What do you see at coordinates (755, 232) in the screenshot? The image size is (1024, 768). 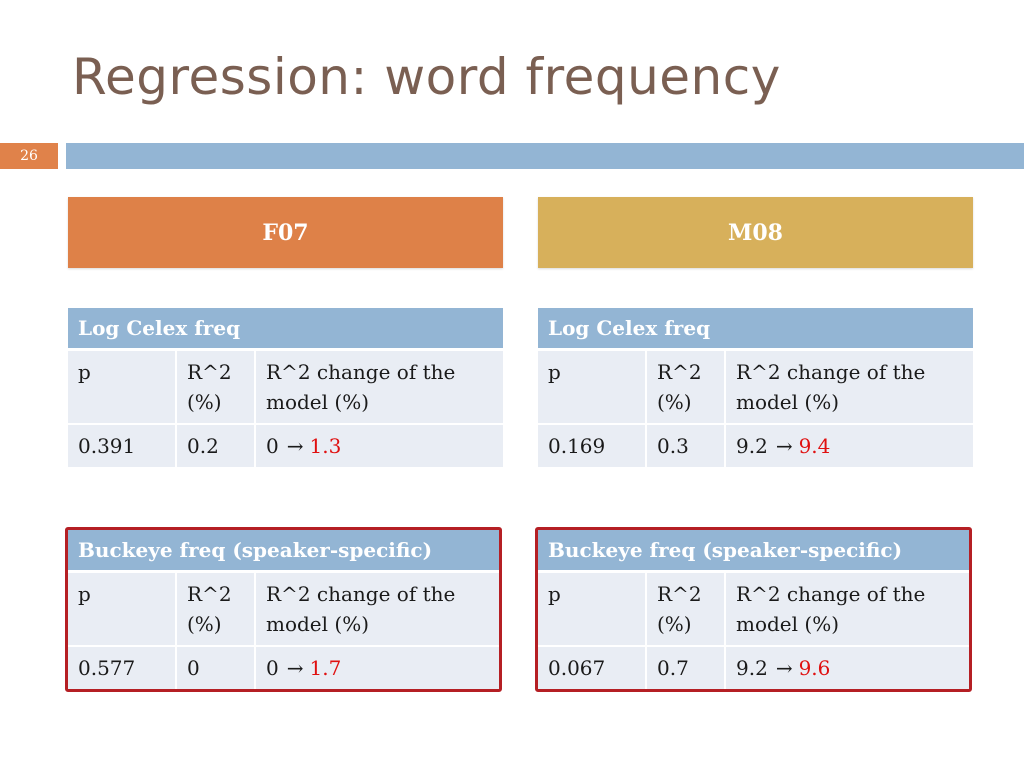 I see `speaker-header-m08: M08` at bounding box center [755, 232].